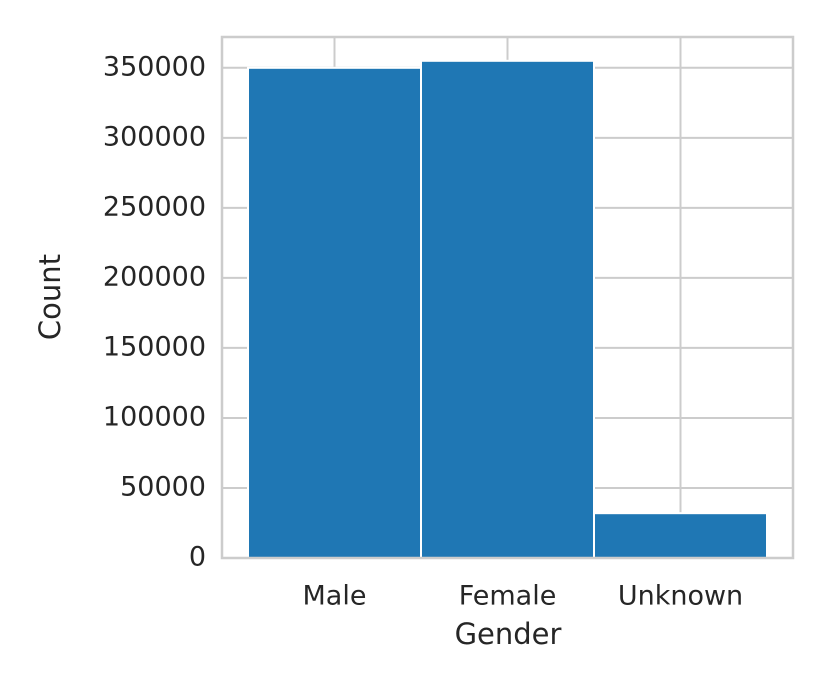 This screenshot has height=692, width=830. I want to click on x-tick-label: Unknown, so click(680, 596).